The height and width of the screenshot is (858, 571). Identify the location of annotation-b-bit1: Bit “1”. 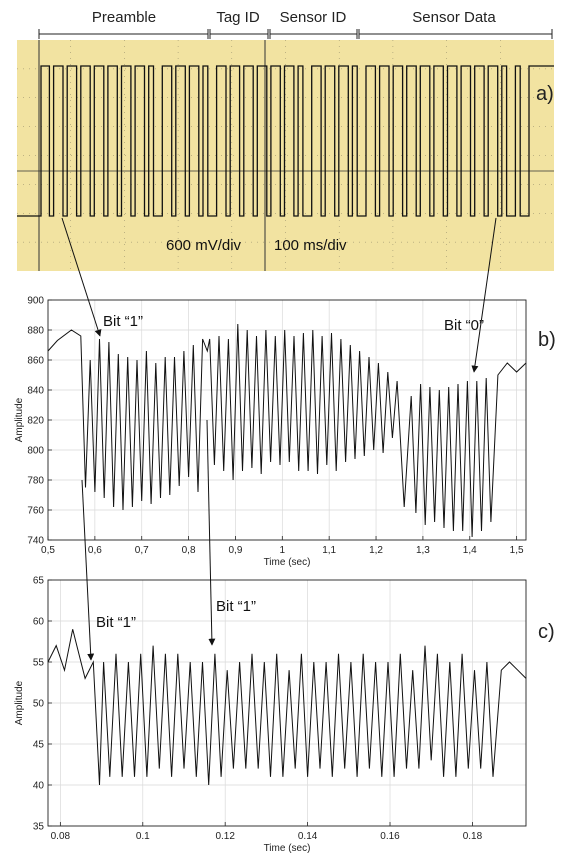
(123, 321).